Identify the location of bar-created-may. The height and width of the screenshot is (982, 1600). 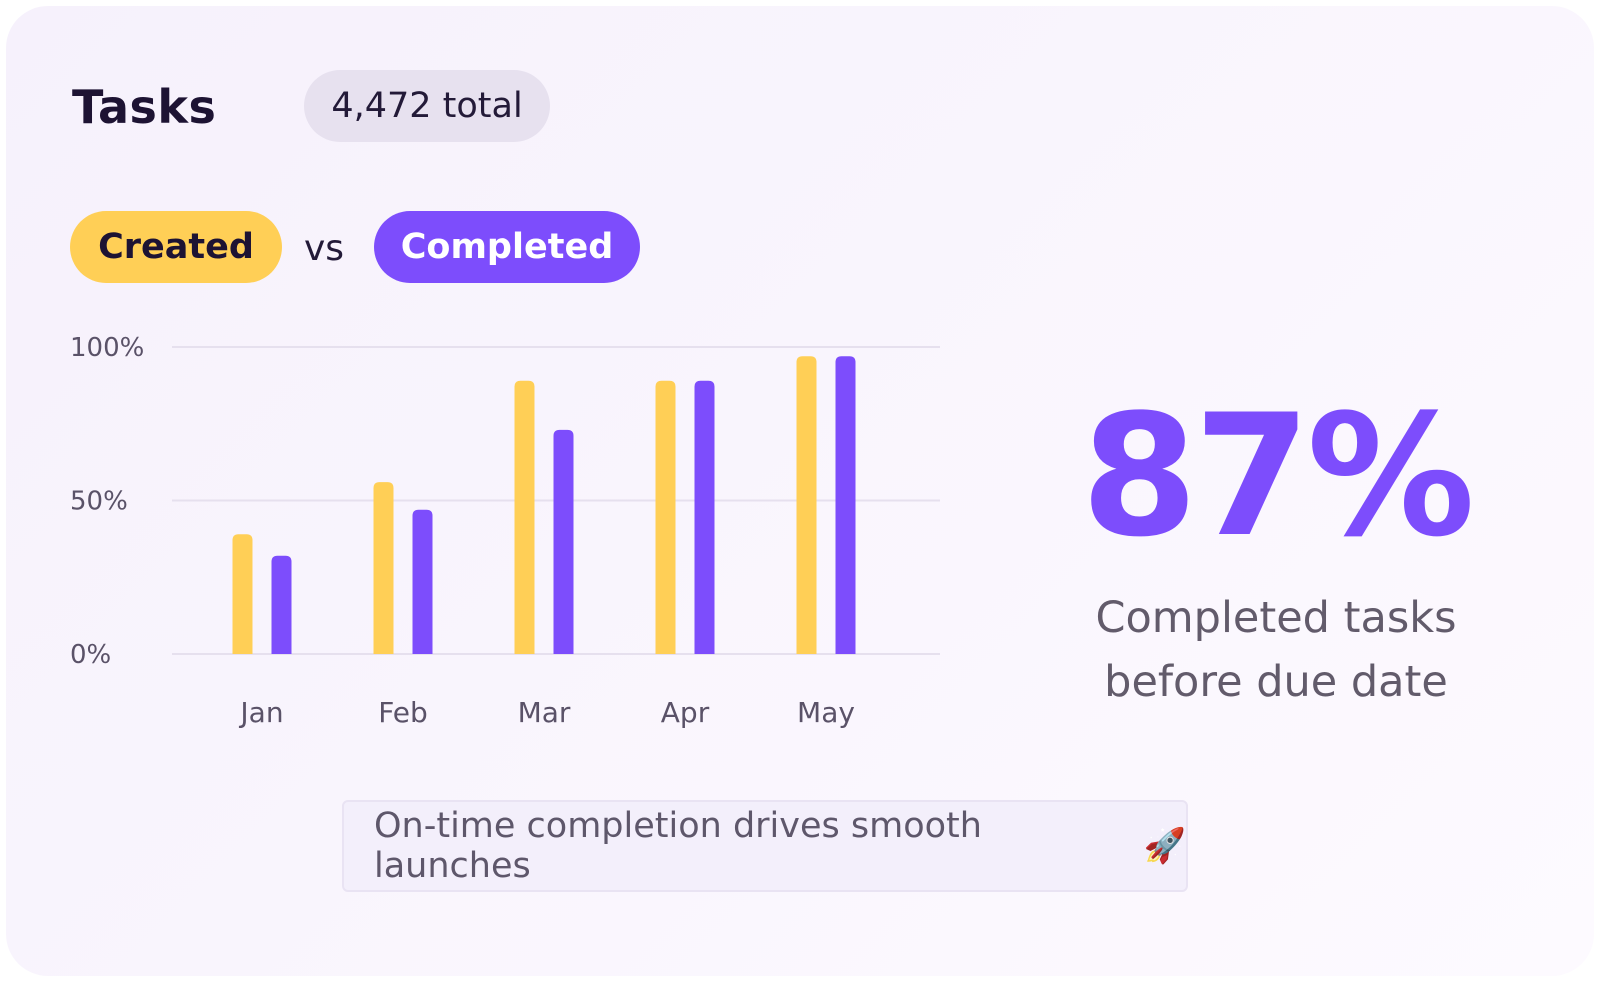
(806, 505).